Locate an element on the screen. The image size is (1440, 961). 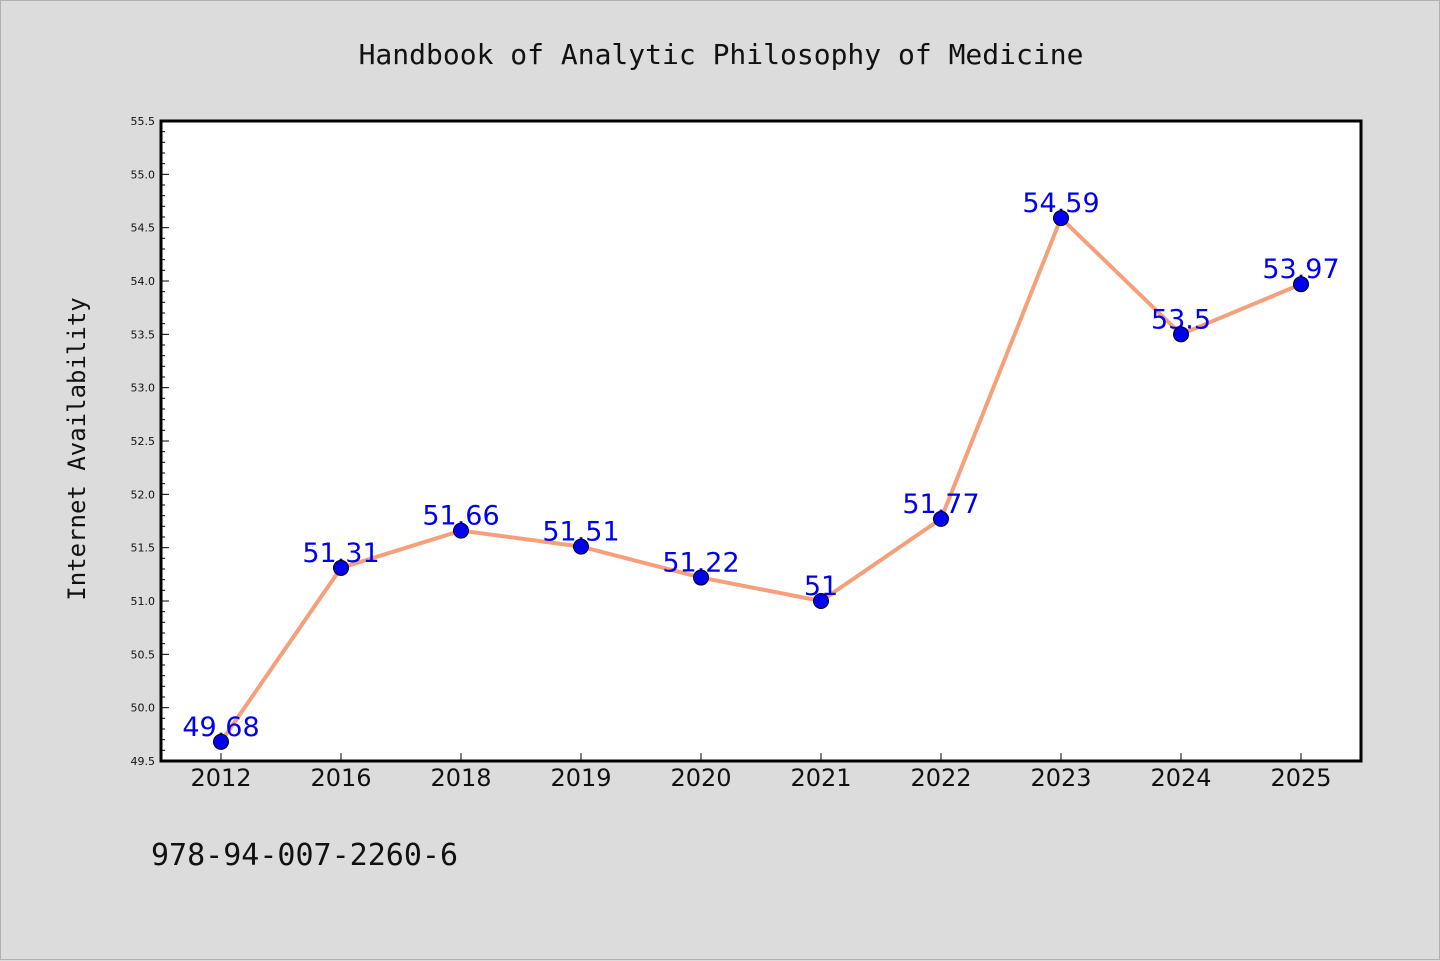
x-tick-label: 2024 is located at coordinates (1180, 778).